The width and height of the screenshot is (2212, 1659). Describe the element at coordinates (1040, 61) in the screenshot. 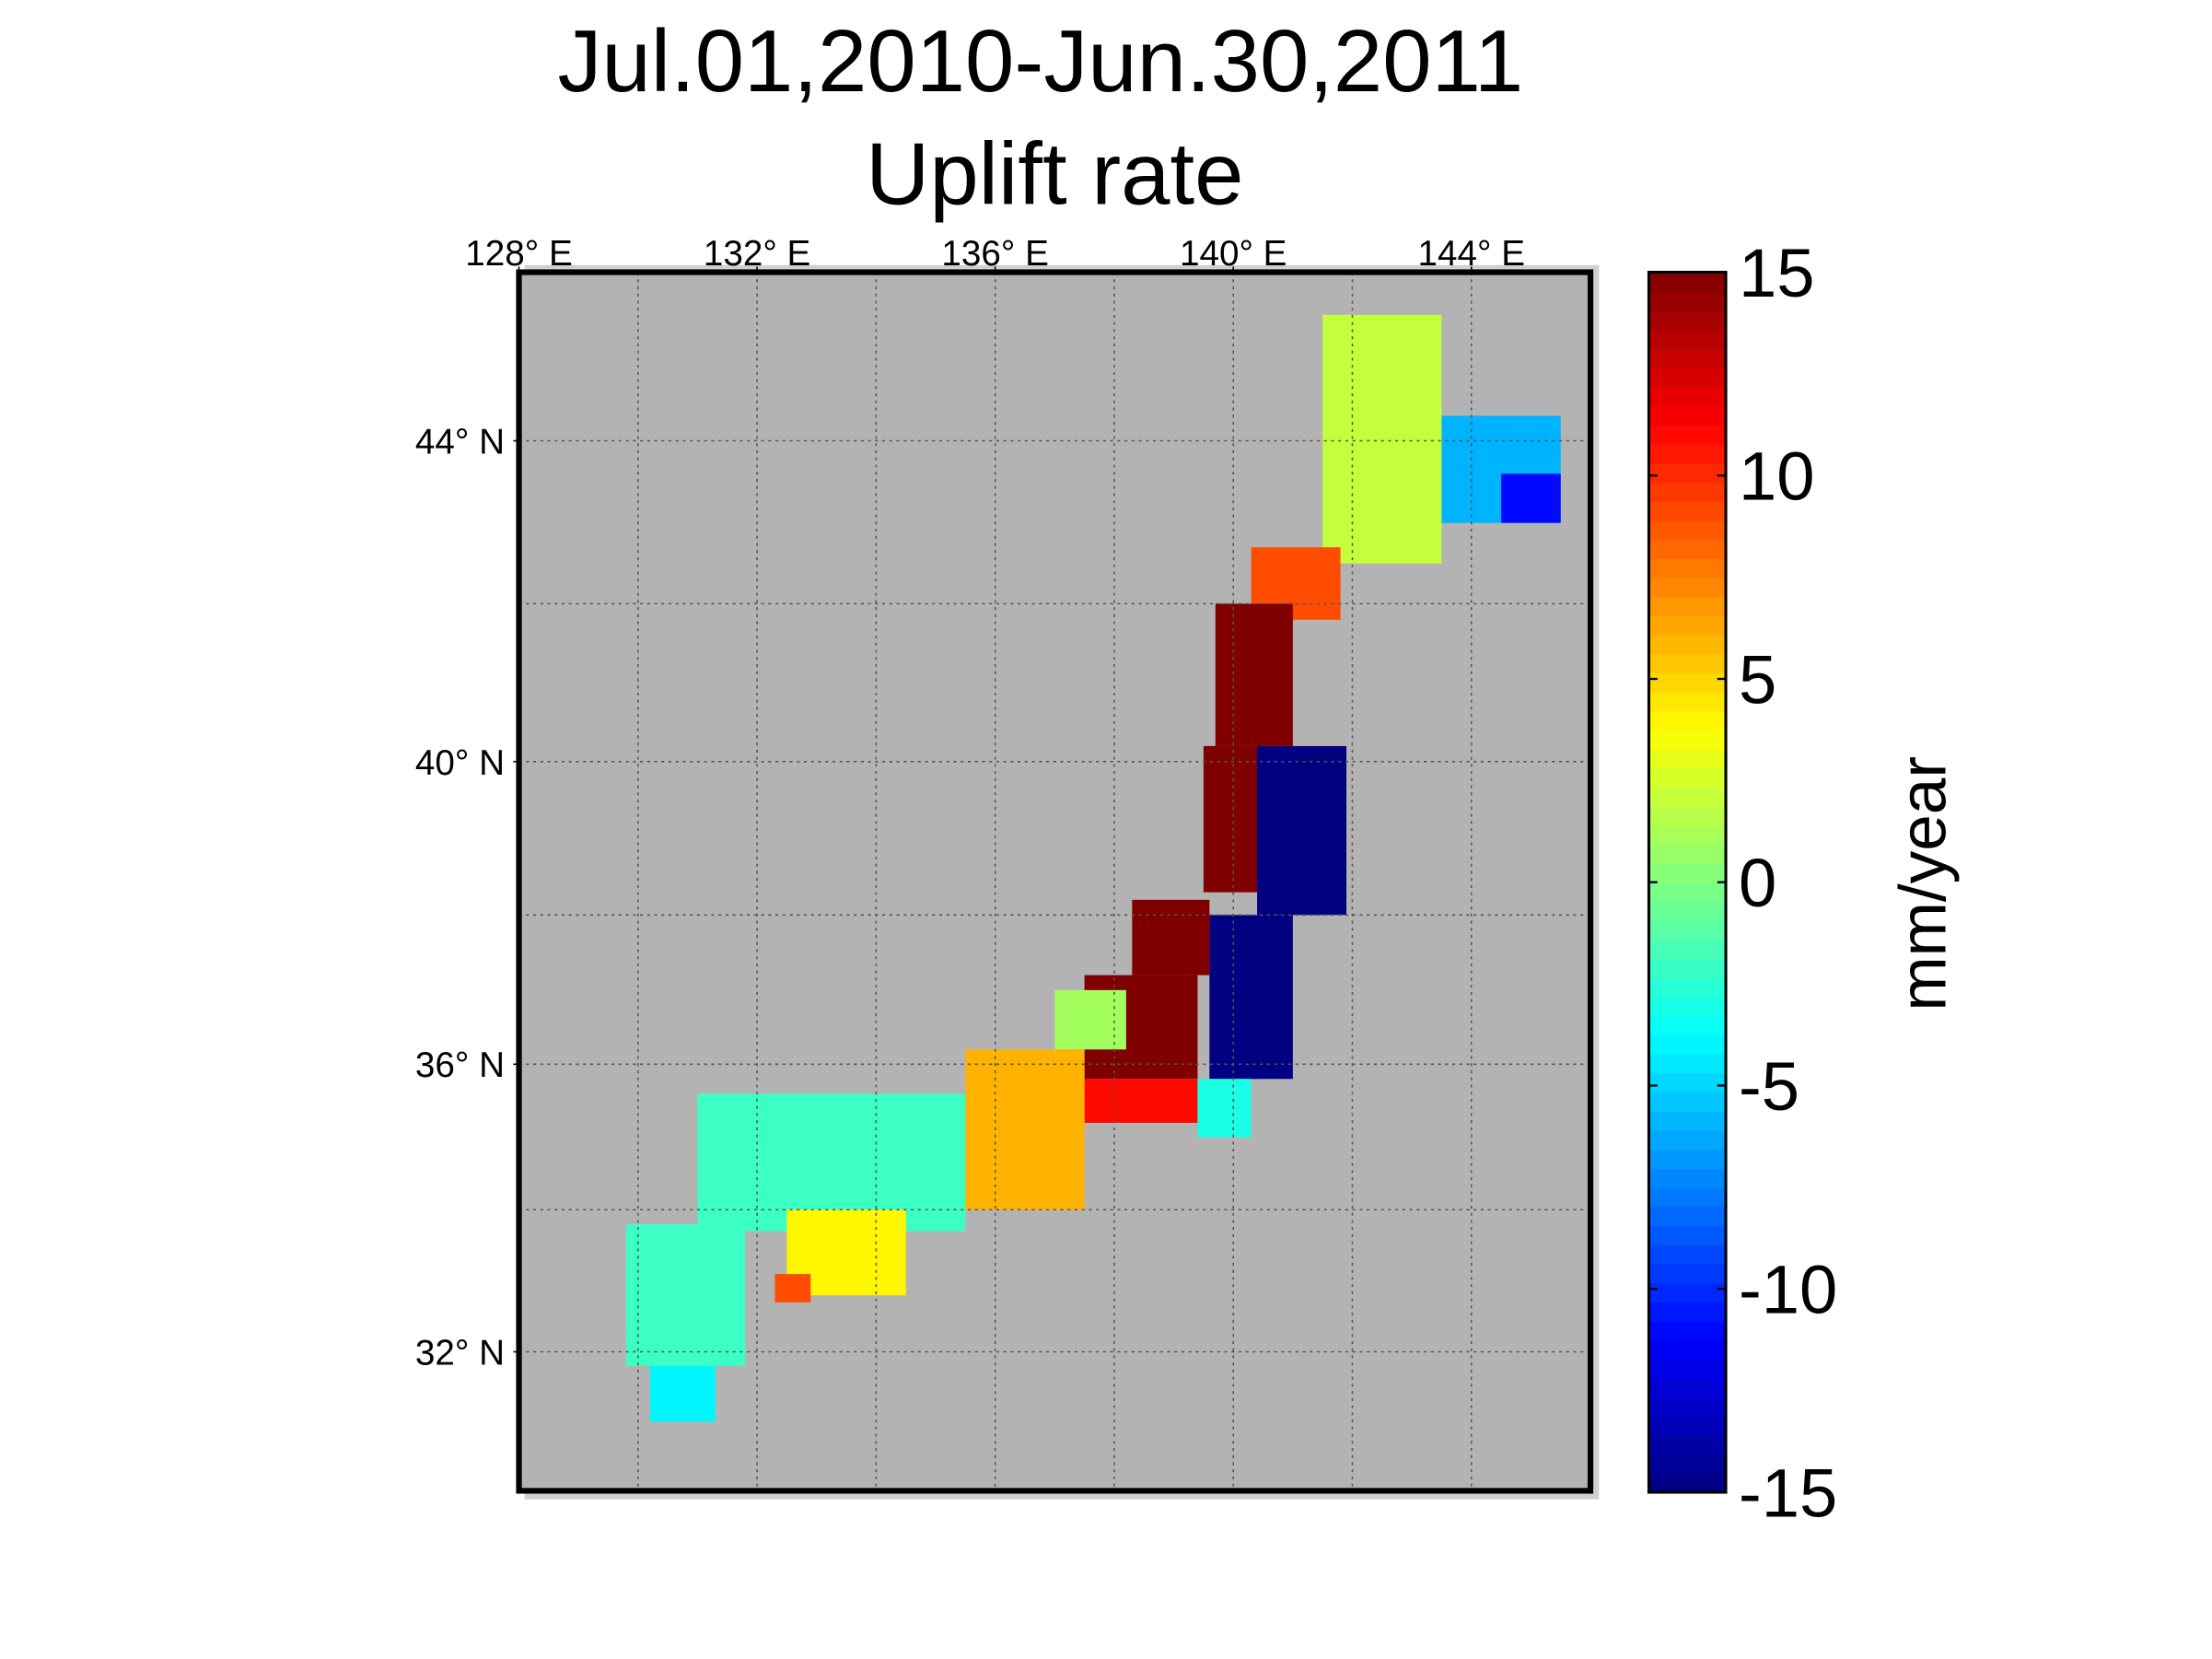

I see `title: Jul.01,2010-Jun.30,2011` at that location.